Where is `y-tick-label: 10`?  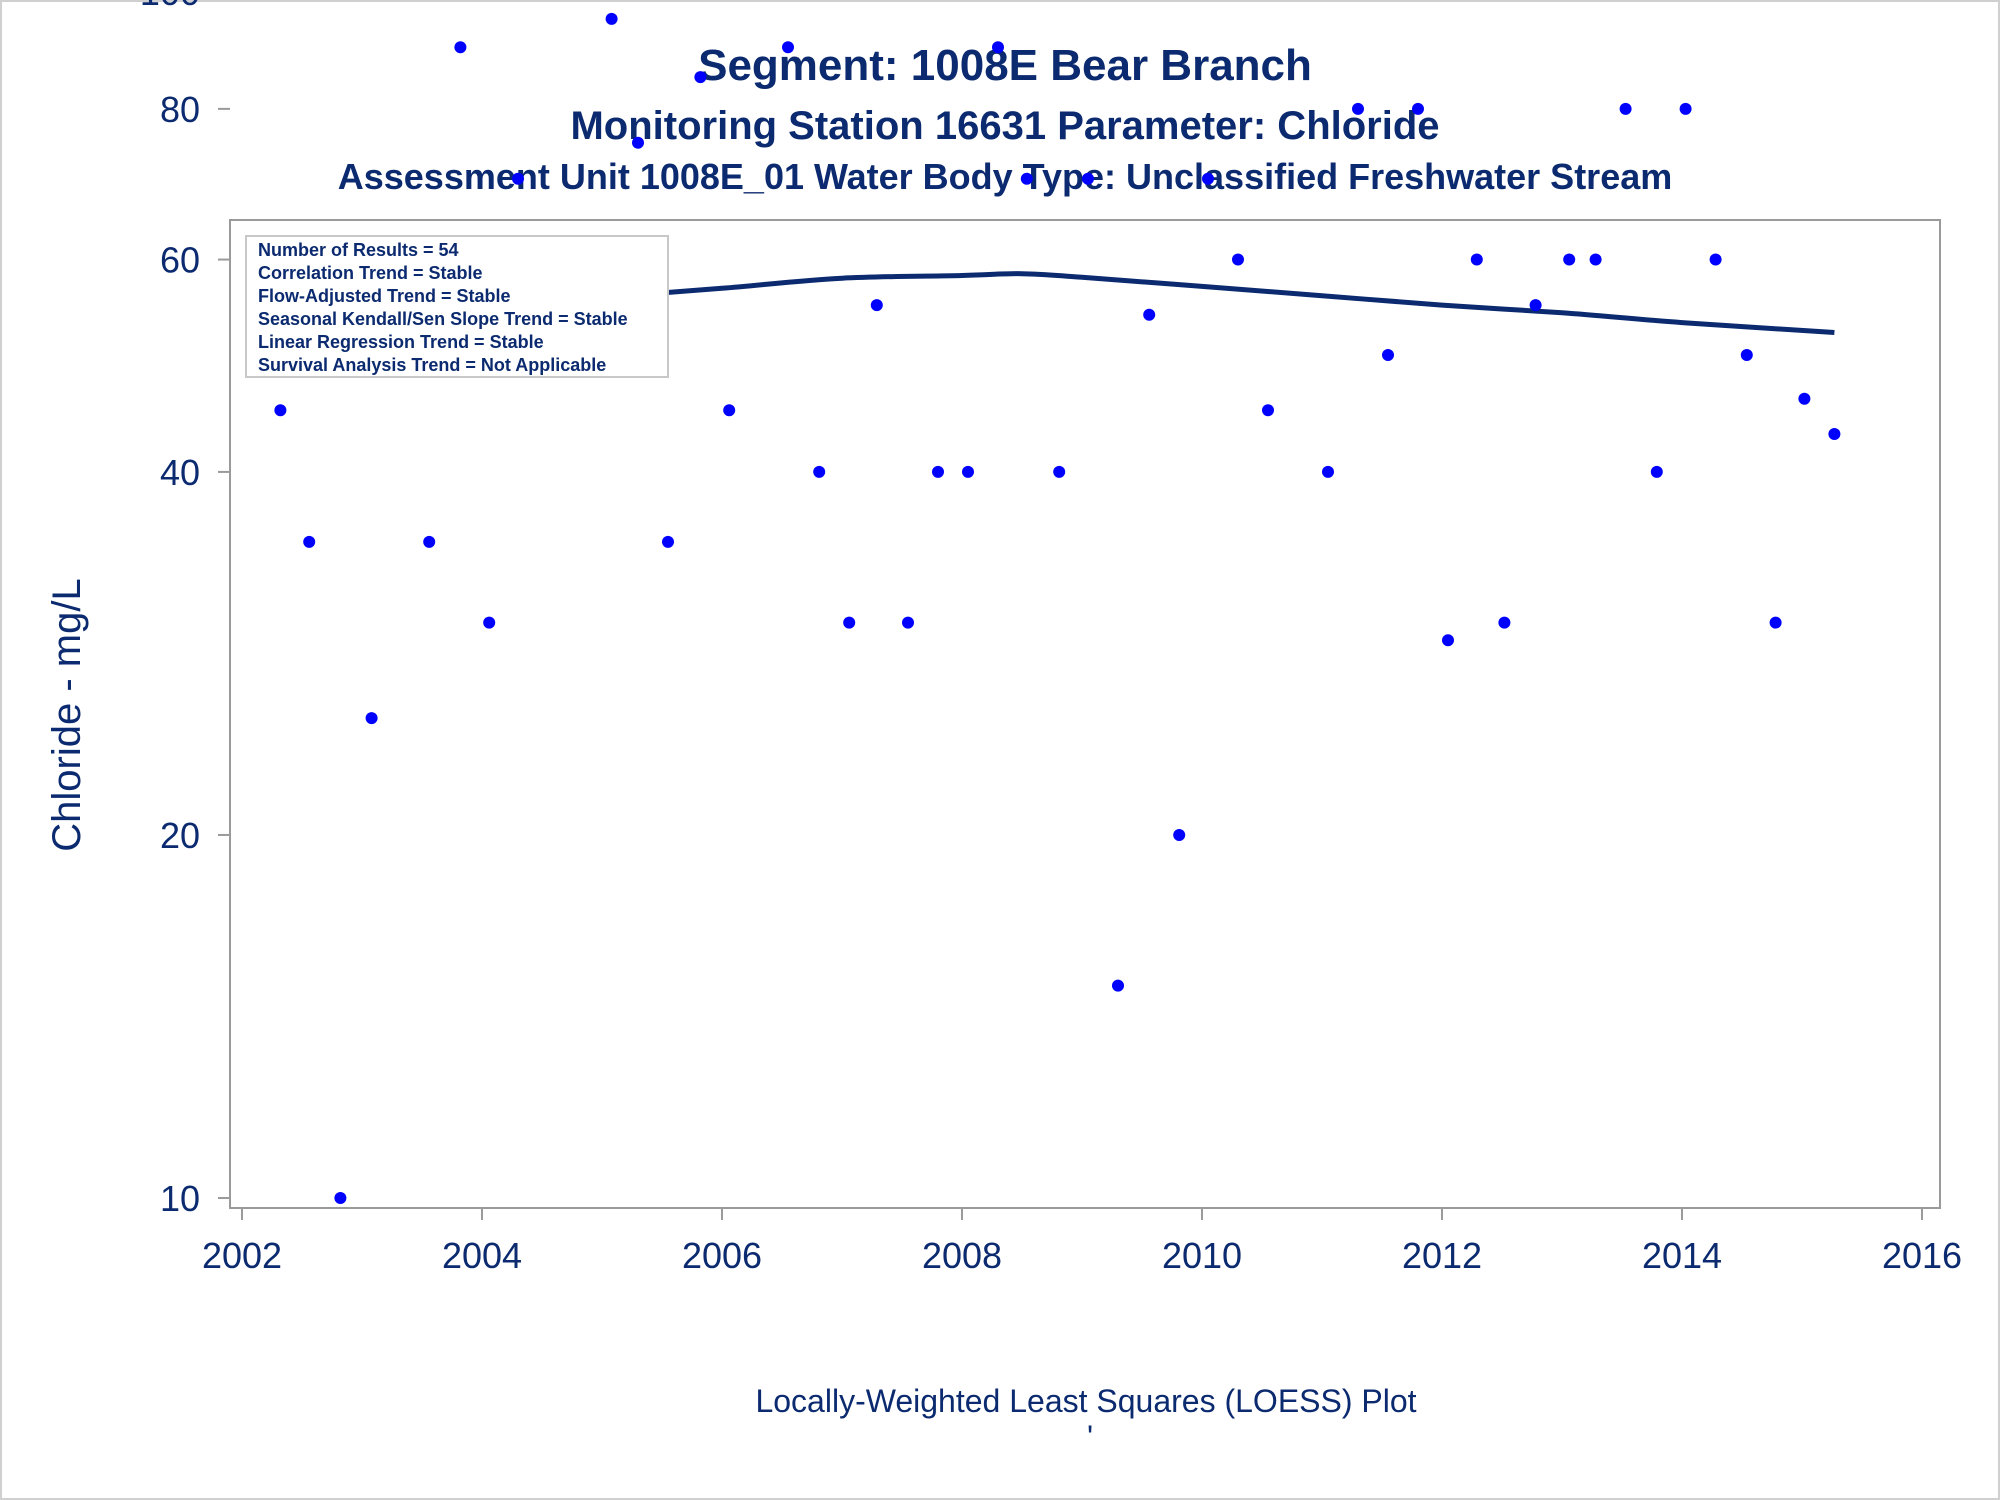
y-tick-label: 10 is located at coordinates (180, 1198).